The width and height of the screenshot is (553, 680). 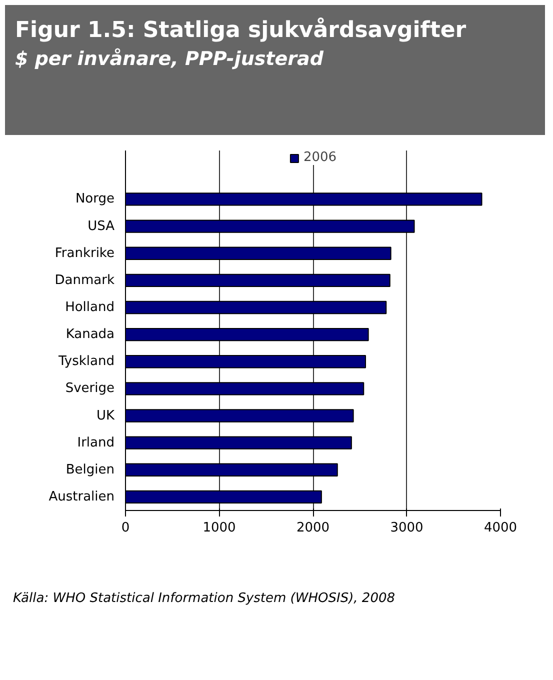 What do you see at coordinates (95, 442) in the screenshot?
I see `y-tick-label: Irland` at bounding box center [95, 442].